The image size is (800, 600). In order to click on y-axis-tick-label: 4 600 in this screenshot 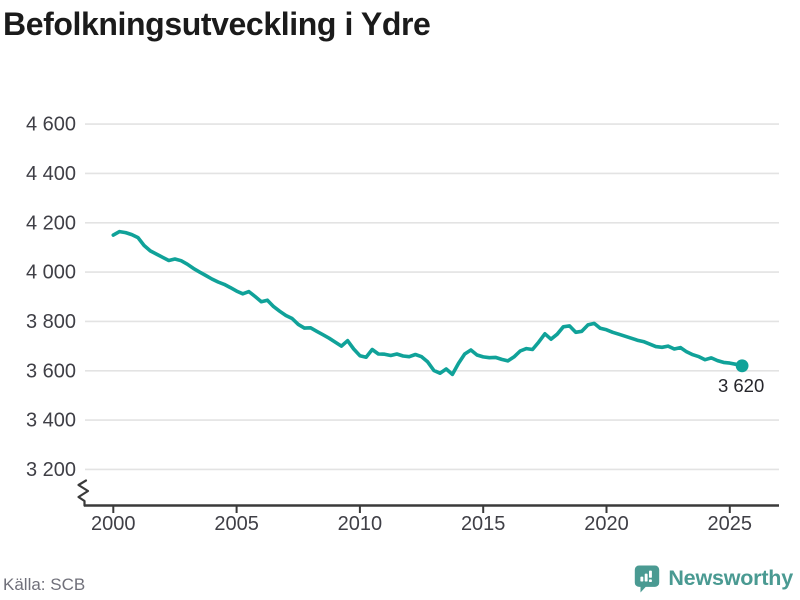, I will do `click(51, 125)`.